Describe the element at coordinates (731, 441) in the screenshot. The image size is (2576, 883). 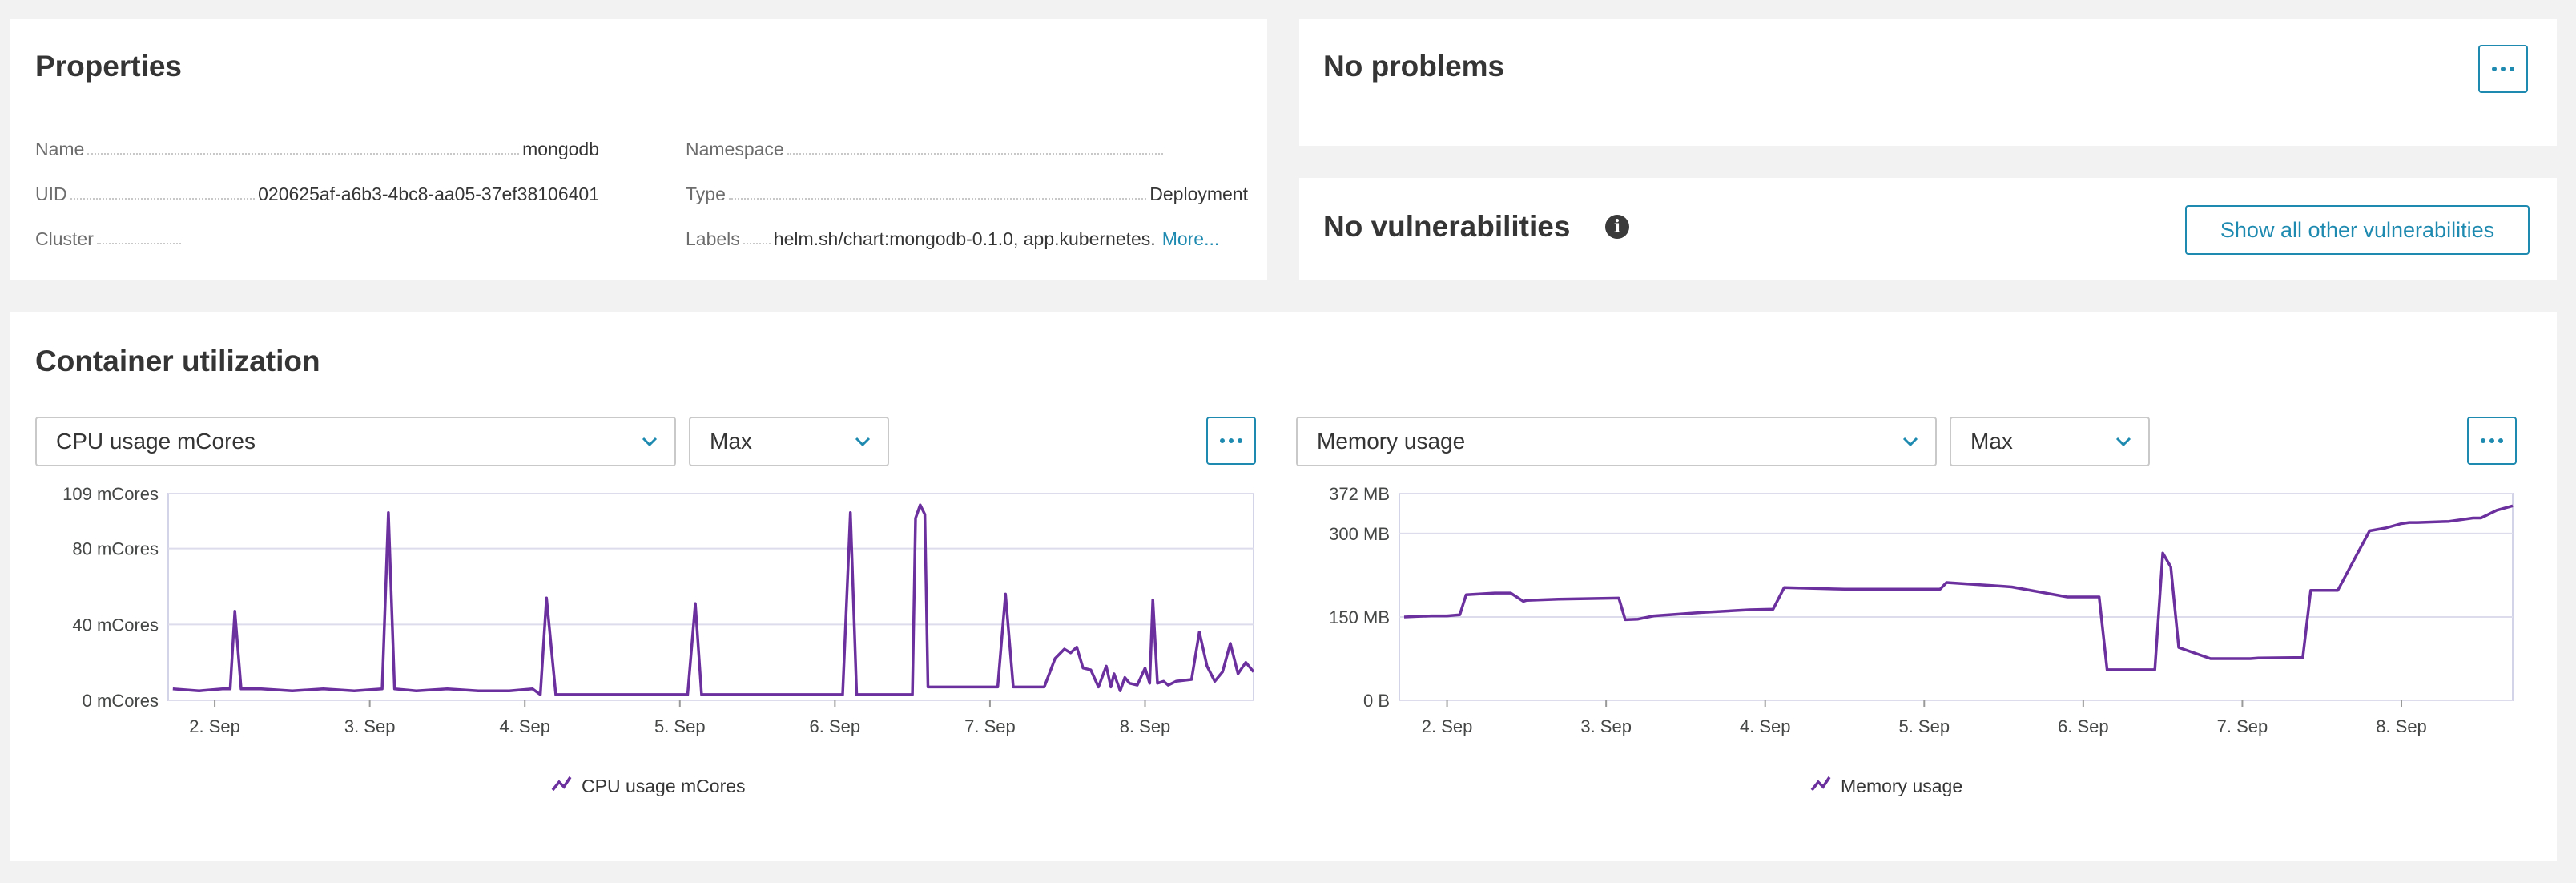
I see `cpu-agg-select-value: Max` at that location.